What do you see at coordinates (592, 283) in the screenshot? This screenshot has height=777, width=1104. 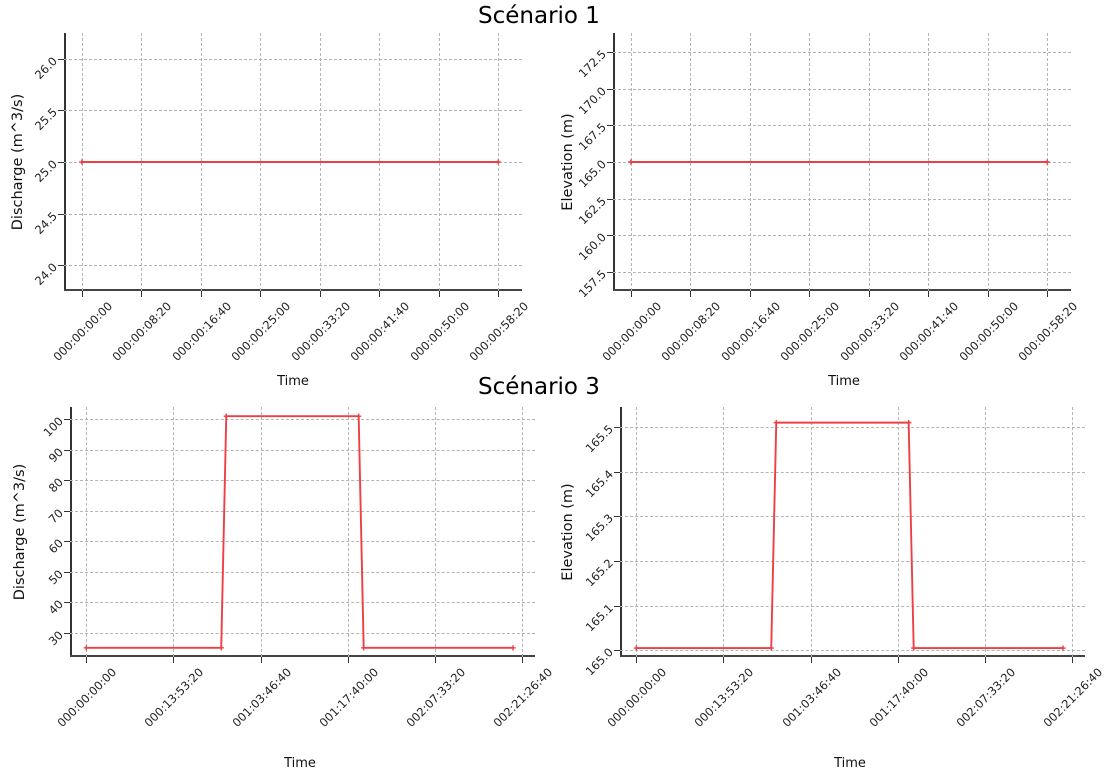 I see `y-tick-label-text: 157.5` at bounding box center [592, 283].